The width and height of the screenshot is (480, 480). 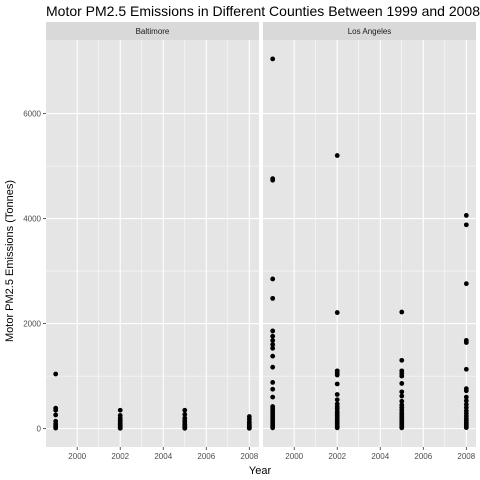 I want to click on y-tick-label: 2000, so click(x=32, y=324).